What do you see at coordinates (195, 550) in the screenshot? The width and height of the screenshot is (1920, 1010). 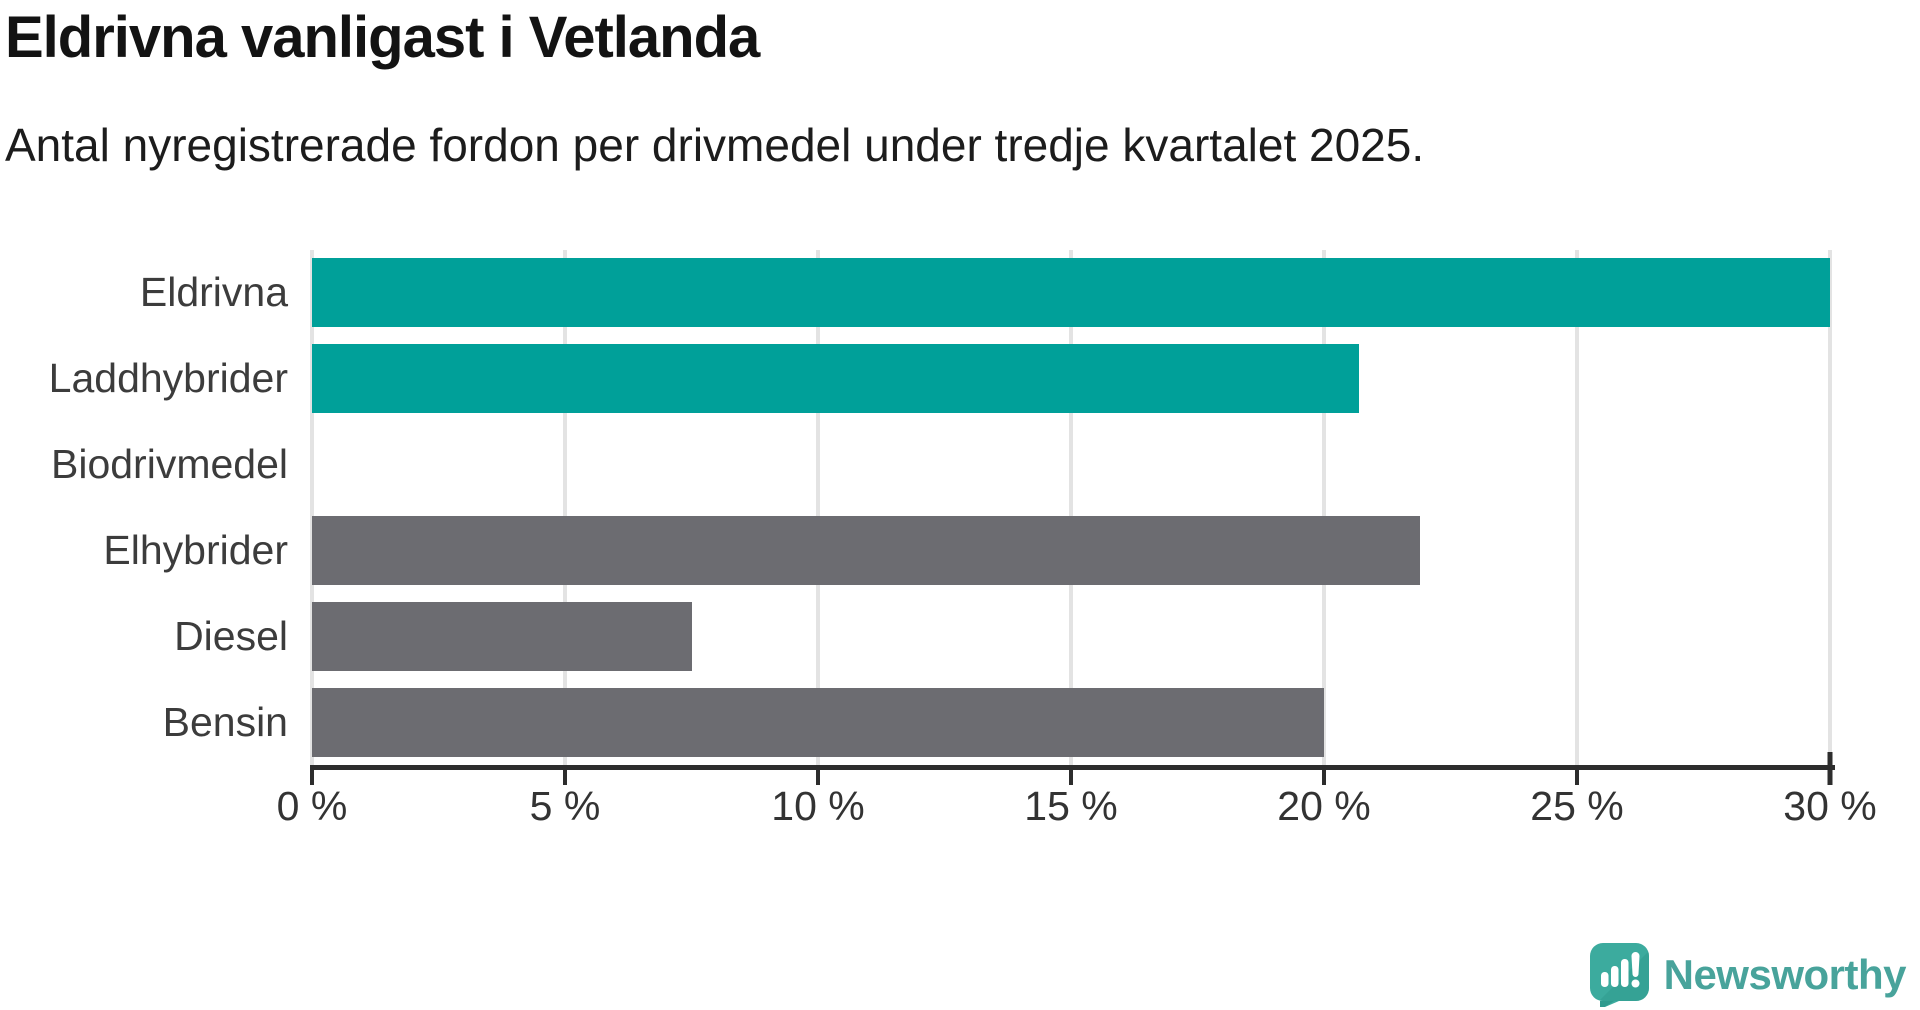 I see `category-label: Elhybrider` at bounding box center [195, 550].